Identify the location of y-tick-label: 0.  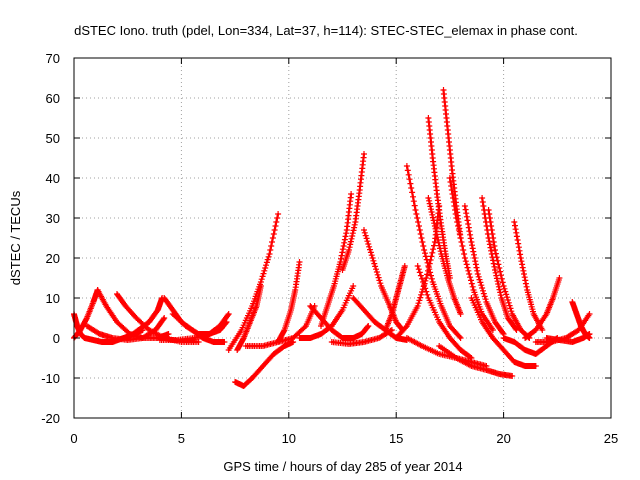
(56, 338).